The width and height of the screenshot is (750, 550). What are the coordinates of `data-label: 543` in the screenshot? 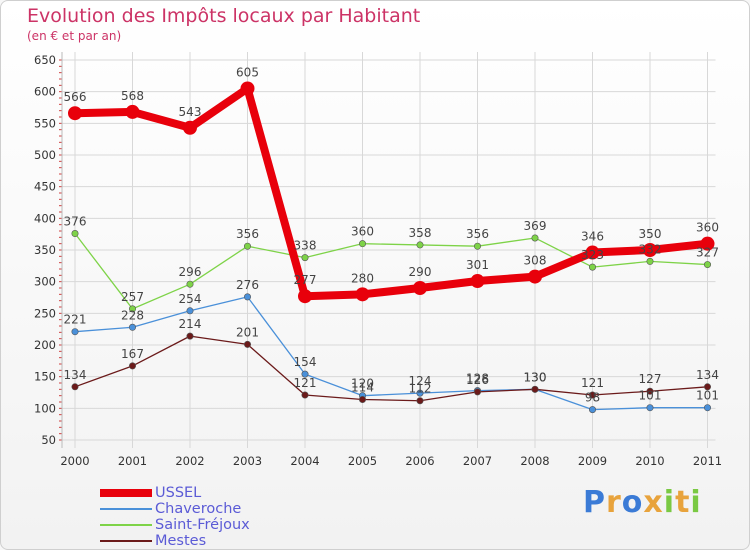 It's located at (190, 112).